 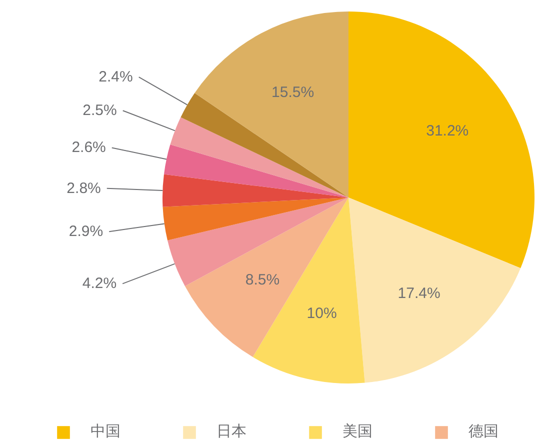 What do you see at coordinates (483, 431) in the screenshot?
I see `legend-label: 德国` at bounding box center [483, 431].